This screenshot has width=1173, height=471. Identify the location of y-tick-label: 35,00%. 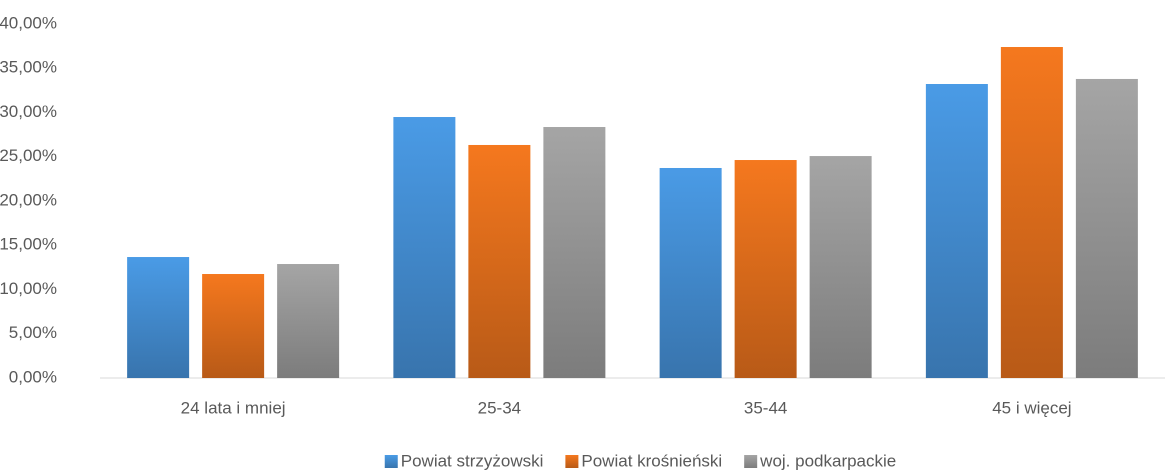
(28, 67).